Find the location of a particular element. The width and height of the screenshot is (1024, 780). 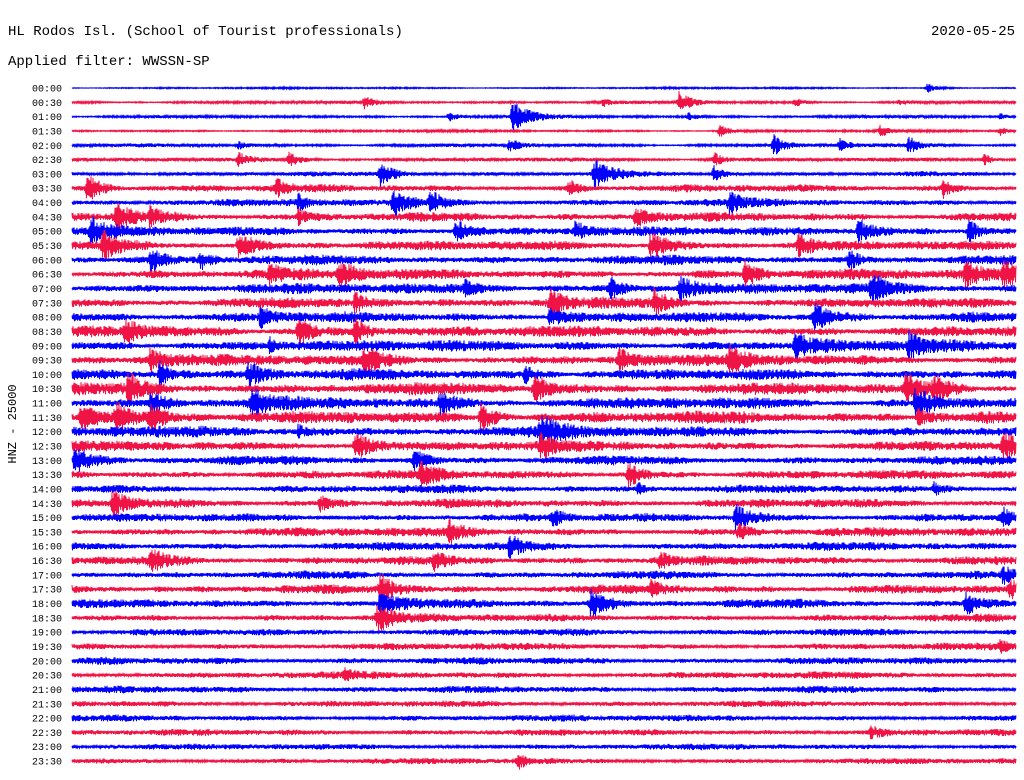

time-label: 22:00 is located at coordinates (47, 720).